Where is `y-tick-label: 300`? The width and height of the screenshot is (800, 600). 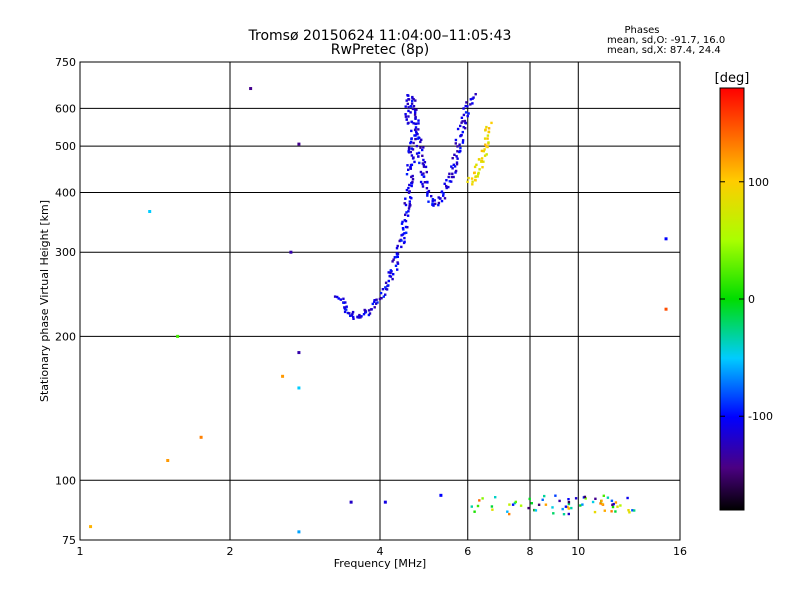 y-tick-label: 300 is located at coordinates (65, 252).